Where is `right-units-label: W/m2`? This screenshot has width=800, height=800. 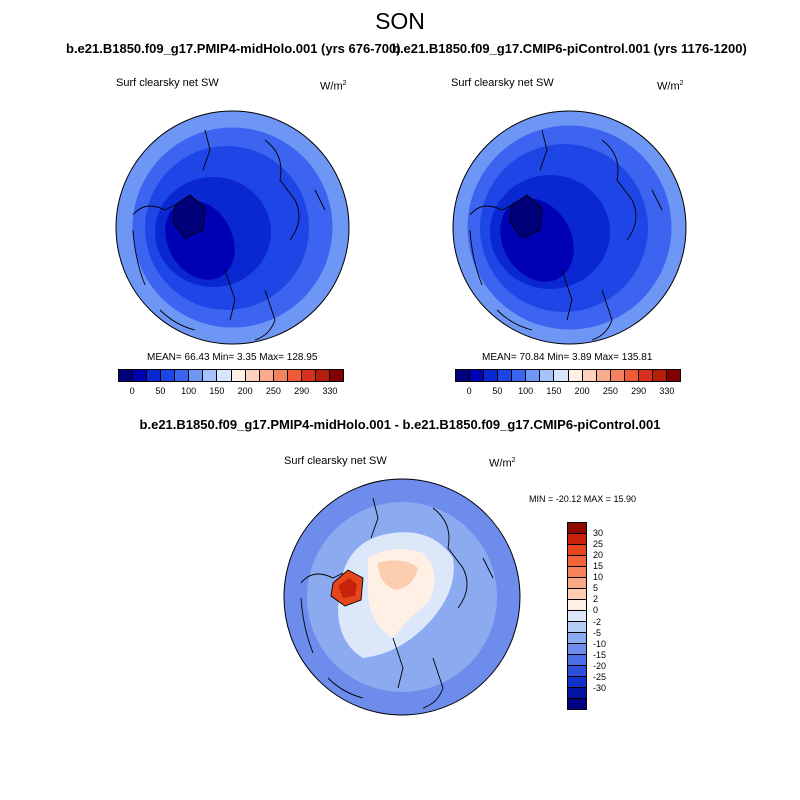 right-units-label: W/m2 is located at coordinates (670, 86).